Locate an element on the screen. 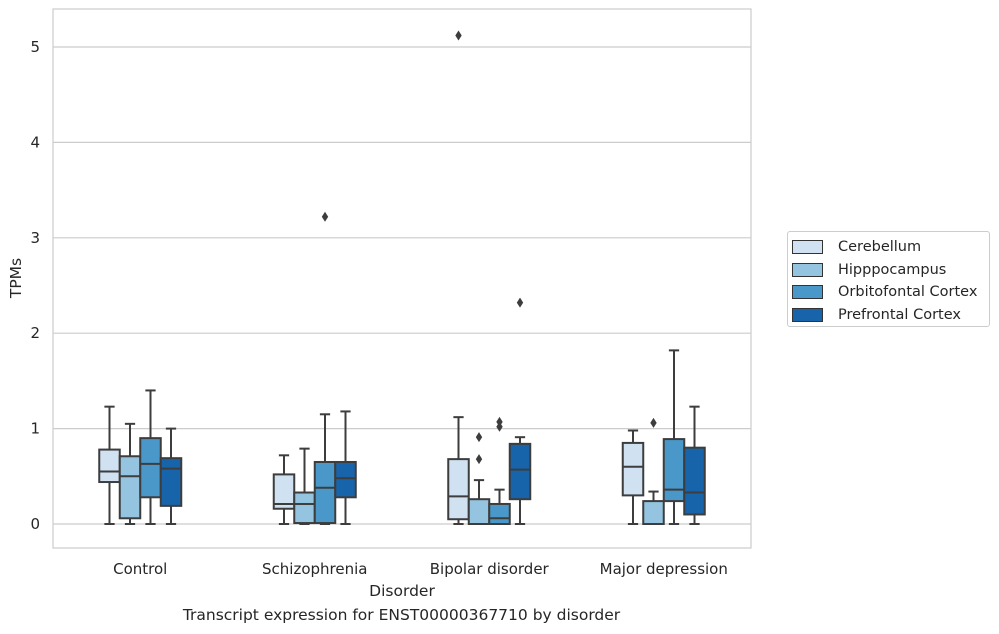 The image size is (999, 634). x-tick-label: Major depression is located at coordinates (664, 569).